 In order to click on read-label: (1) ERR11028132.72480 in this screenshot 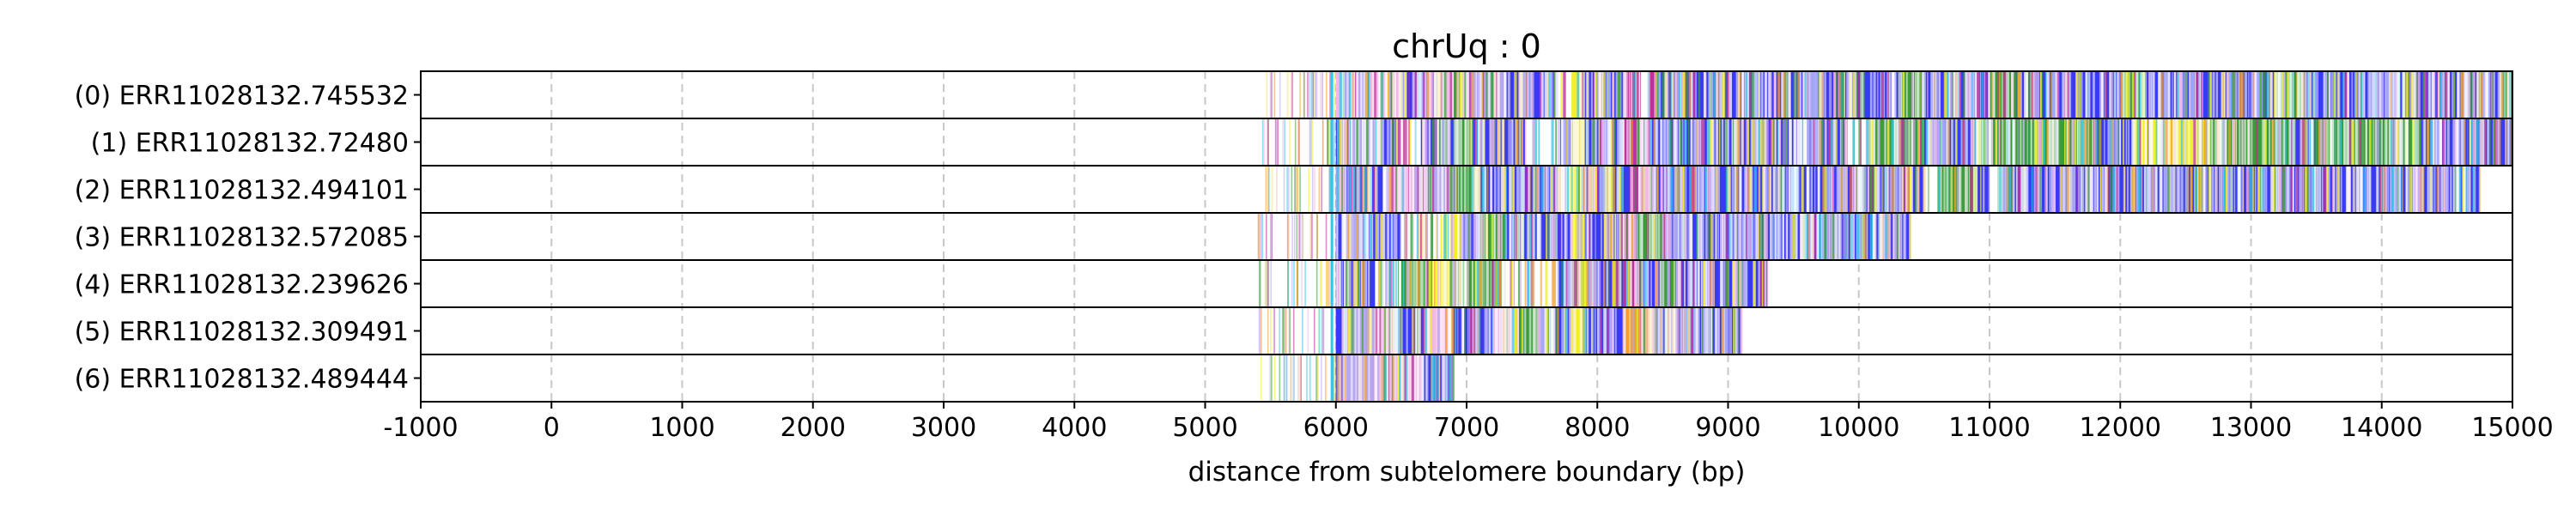, I will do `click(250, 144)`.